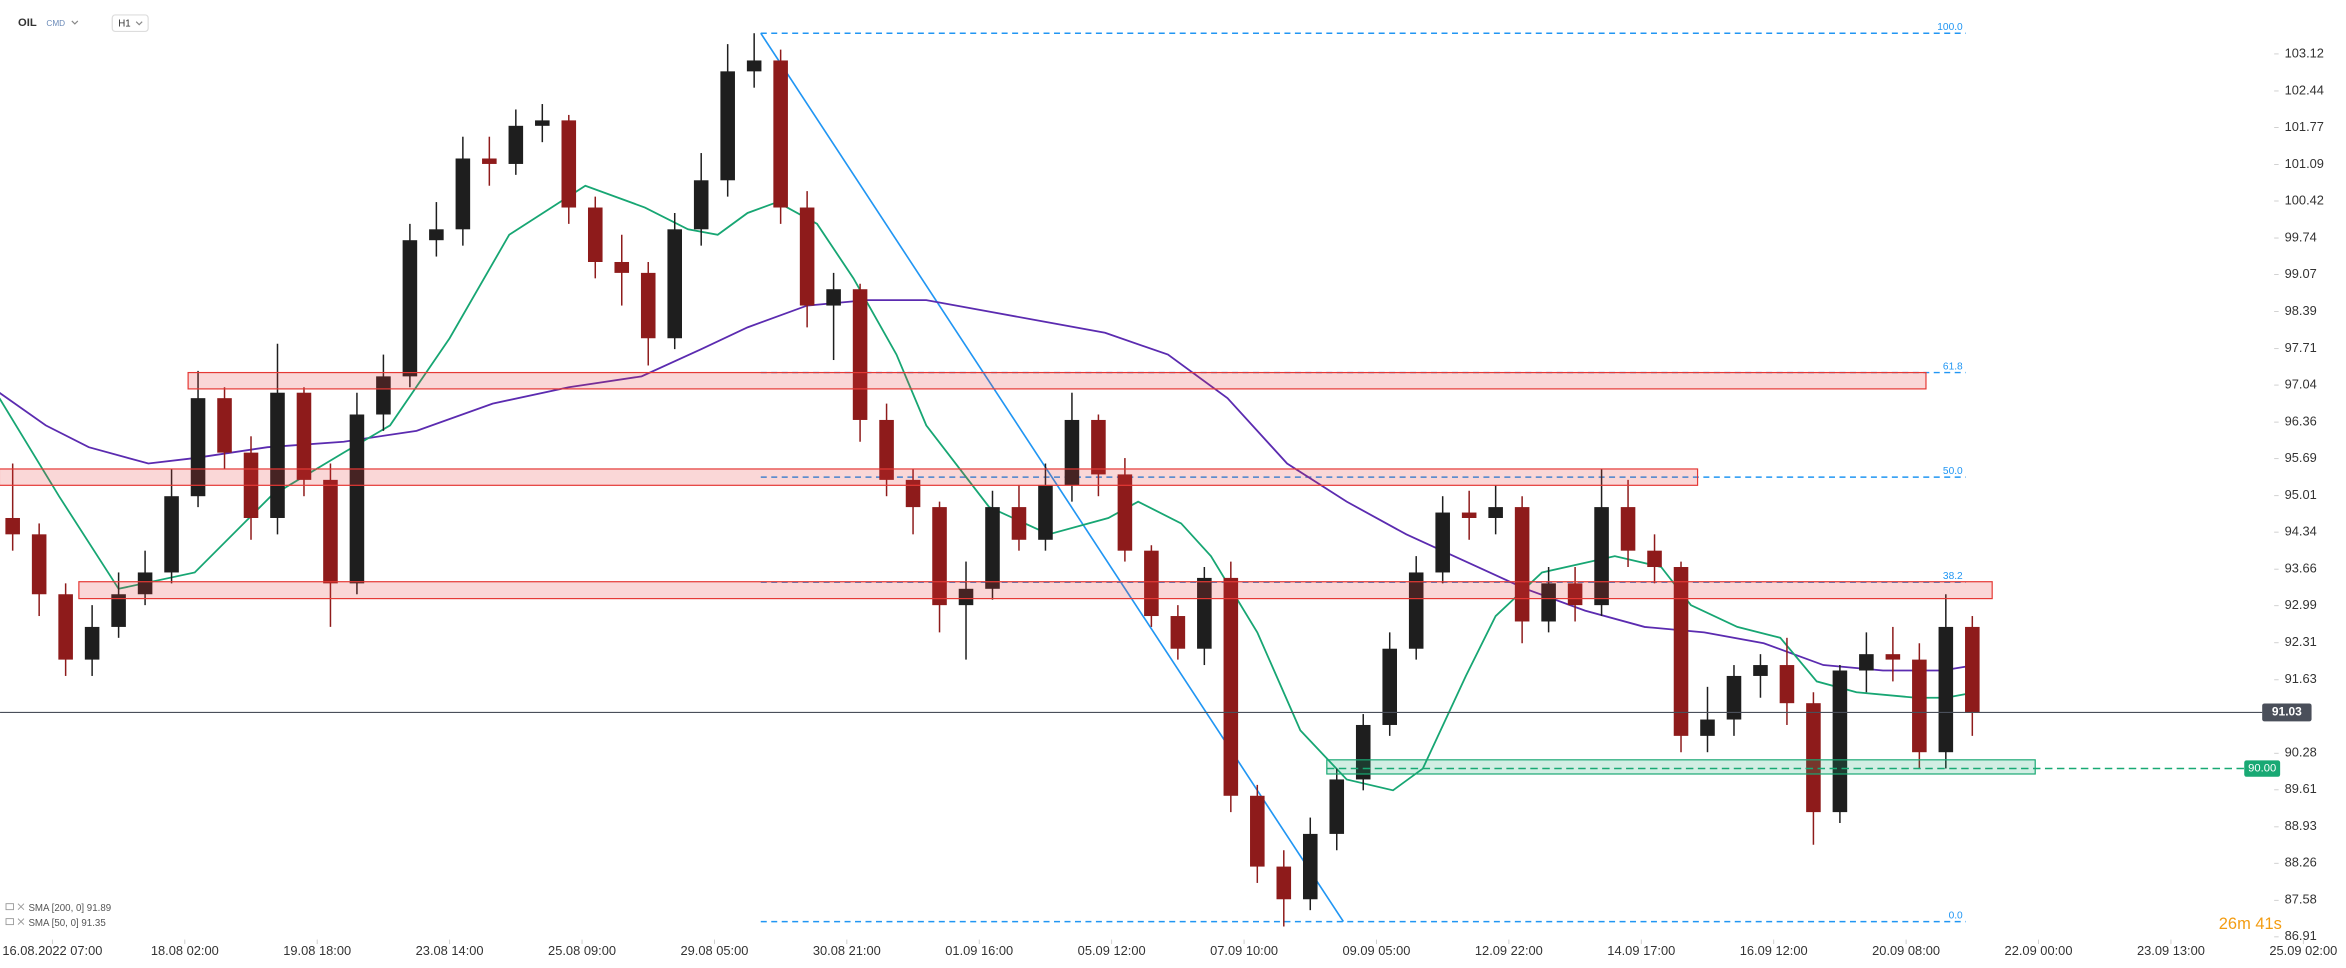  Describe the element at coordinates (2301, 347) in the screenshot. I see `y-tick-label: 97.71` at that location.